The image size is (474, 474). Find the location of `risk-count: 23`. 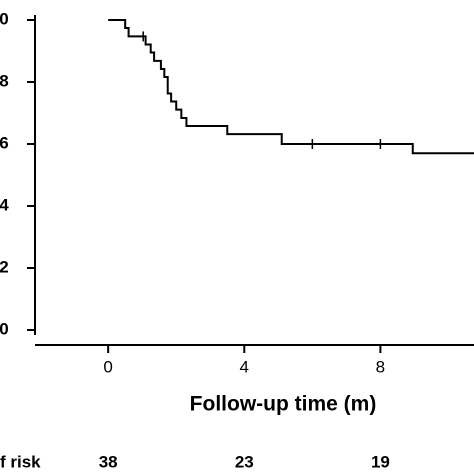

risk-count: 23 is located at coordinates (244, 461).